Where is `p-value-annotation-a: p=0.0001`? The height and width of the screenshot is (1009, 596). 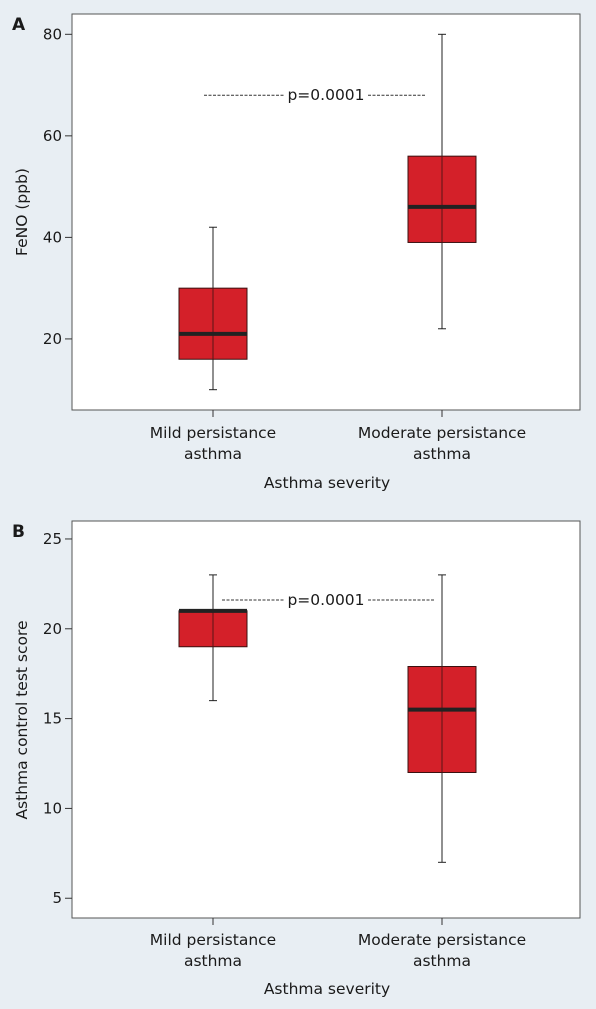 p-value-annotation-a: p=0.0001 is located at coordinates (315, 95).